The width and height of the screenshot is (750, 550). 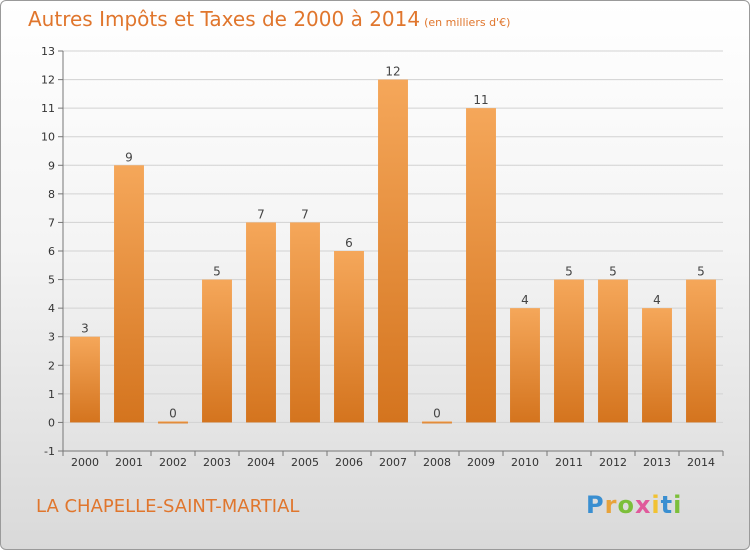 I want to click on x-tick-label: 2005, so click(x=305, y=462).